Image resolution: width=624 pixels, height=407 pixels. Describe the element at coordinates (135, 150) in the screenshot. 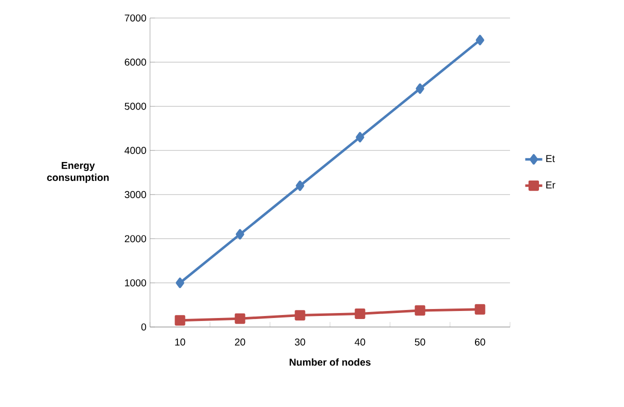

I see `y-tick-label: 4000` at that location.